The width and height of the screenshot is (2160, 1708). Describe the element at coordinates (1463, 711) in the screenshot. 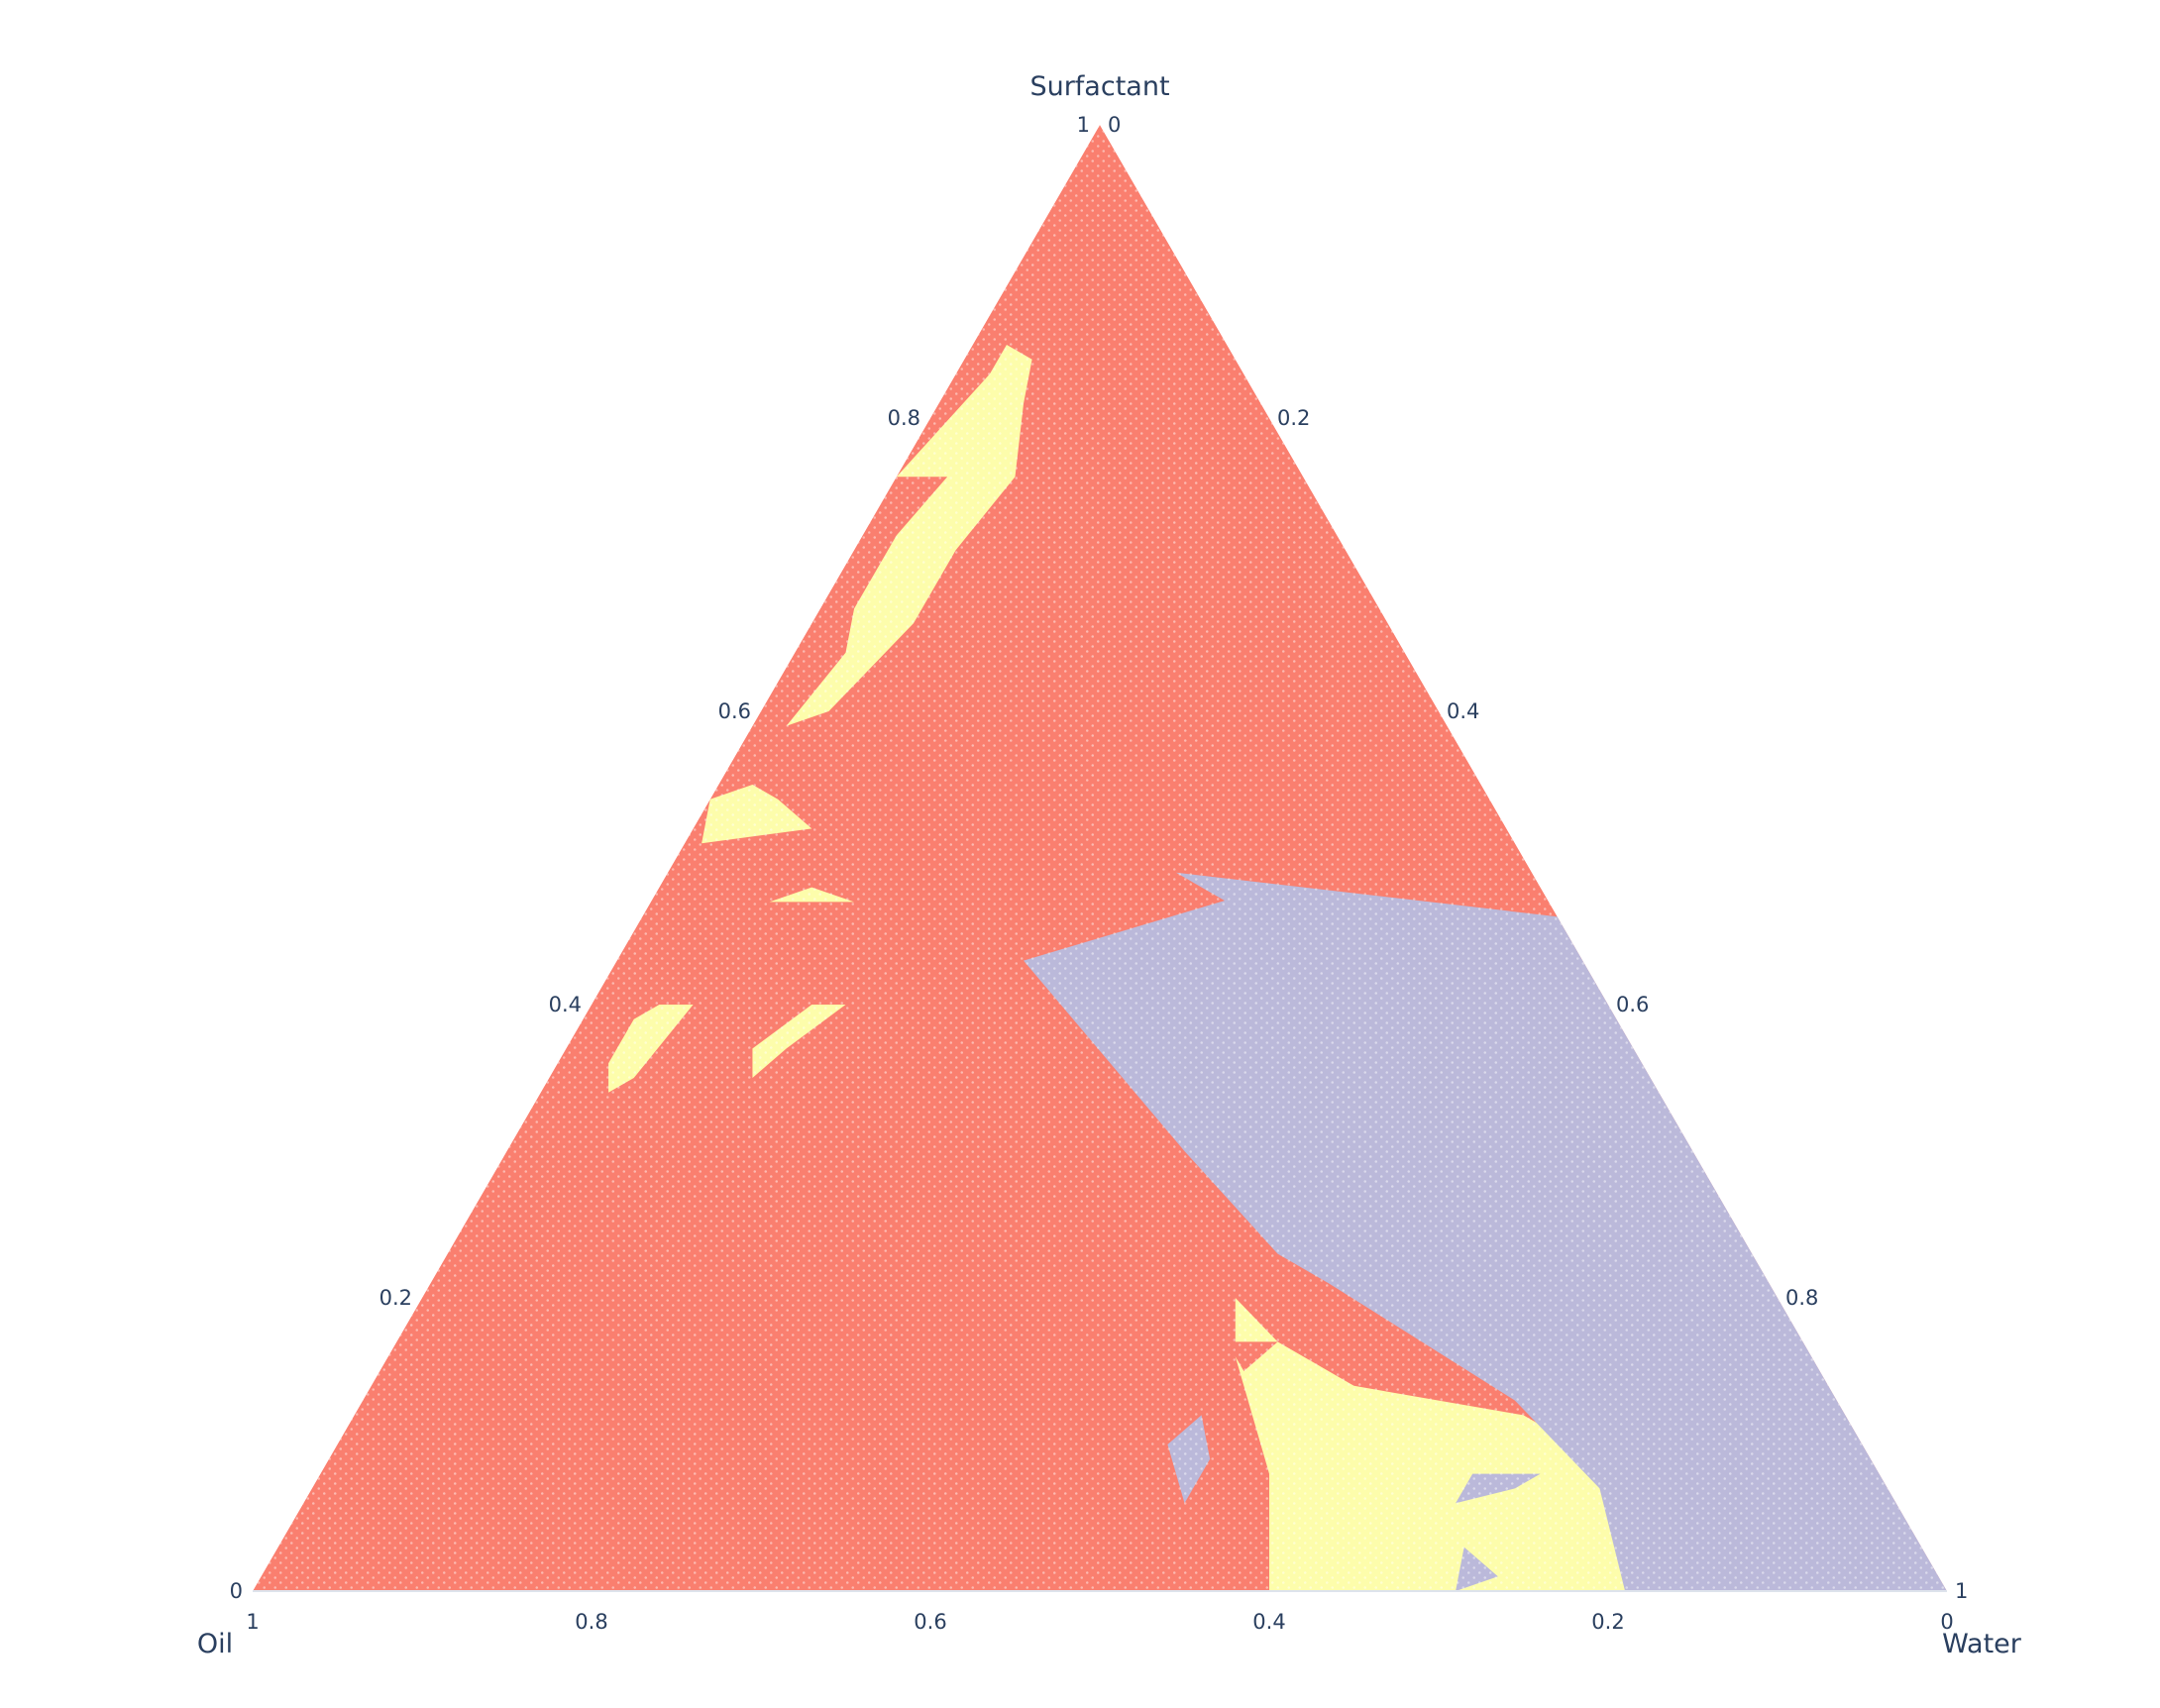

I see `c-tick-label: 0.4` at that location.